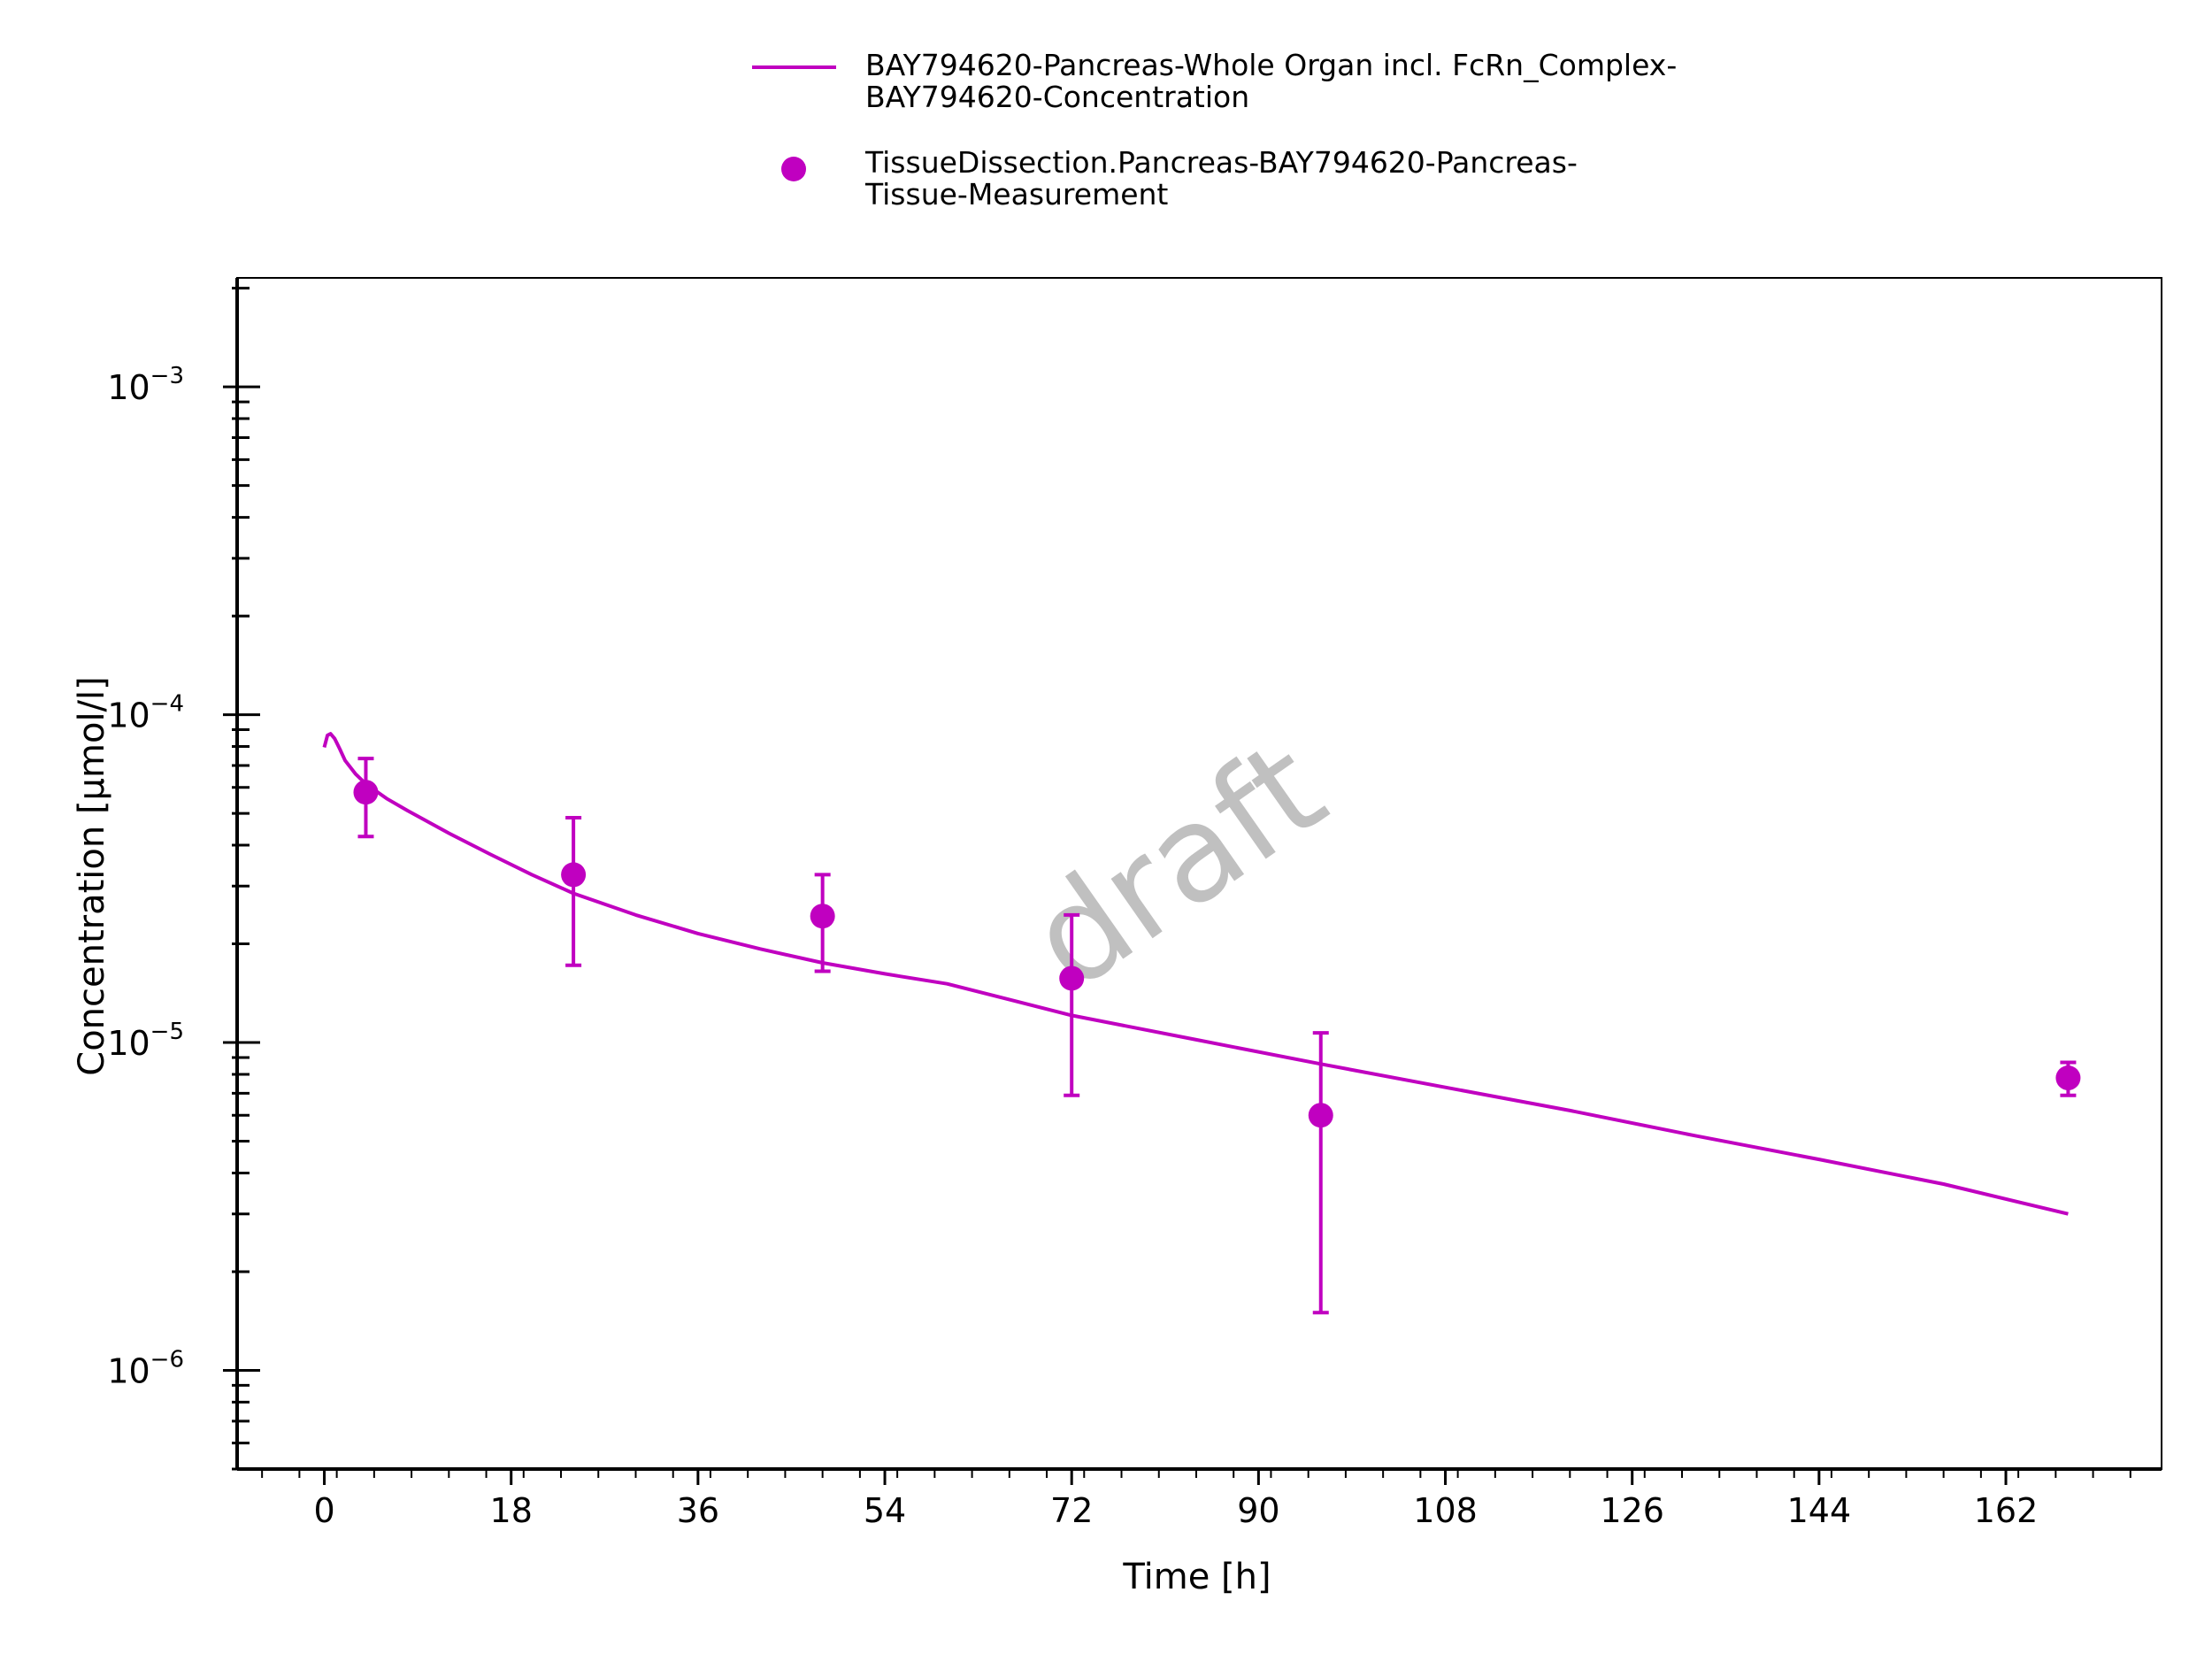 The width and height of the screenshot is (2212, 1654). I want to click on watermark: draft, so click(1177, 865).